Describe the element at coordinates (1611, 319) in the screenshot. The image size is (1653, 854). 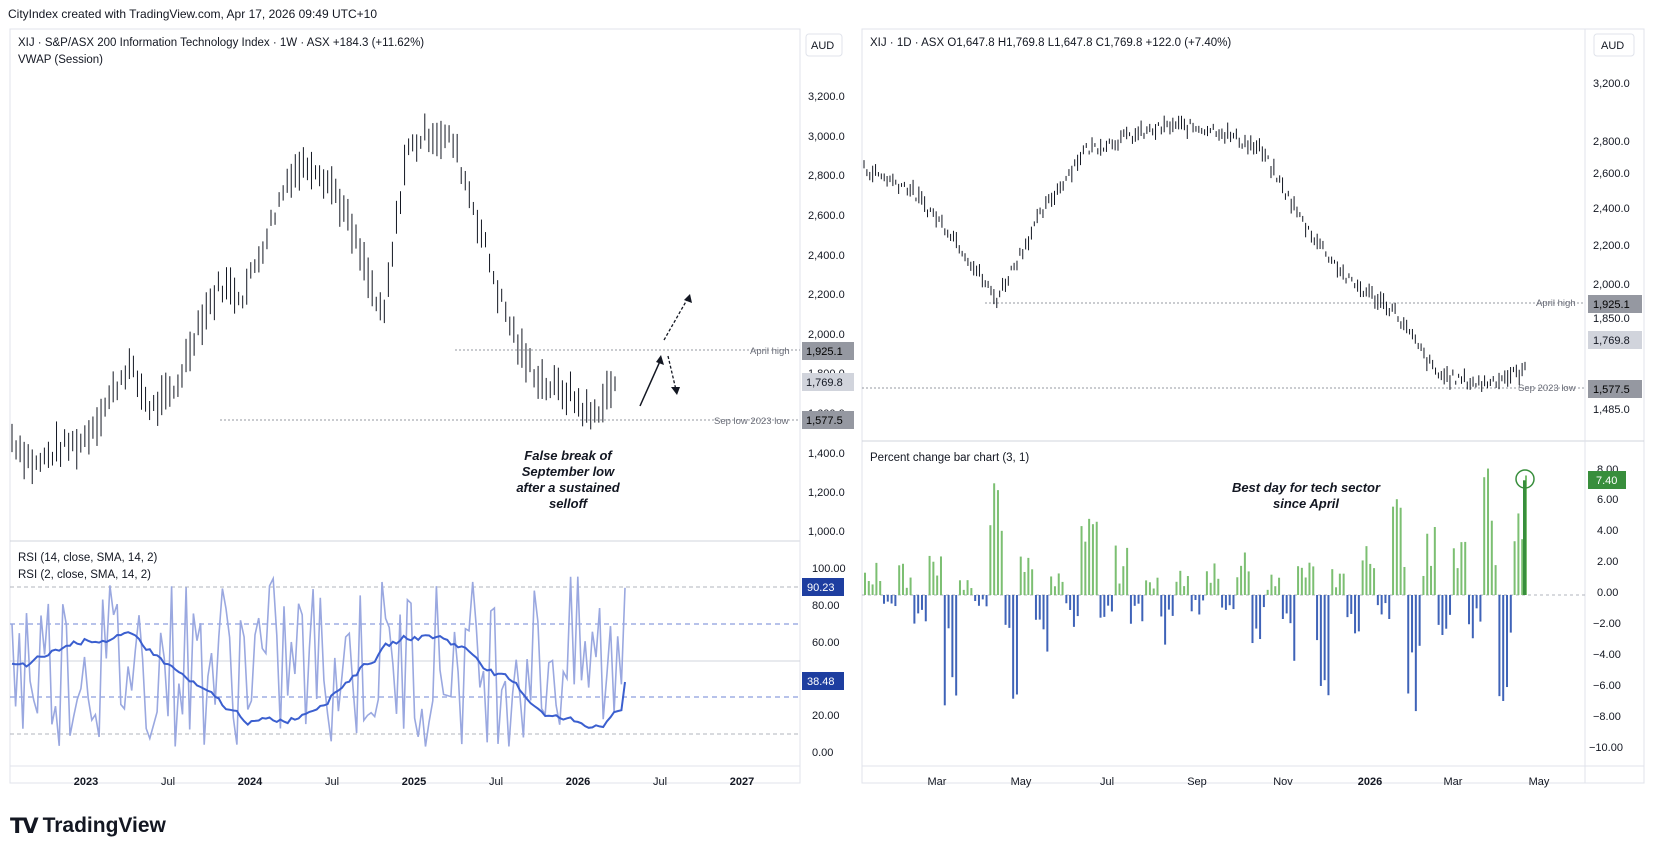
I see `right-price-tick: 1,850.0` at that location.